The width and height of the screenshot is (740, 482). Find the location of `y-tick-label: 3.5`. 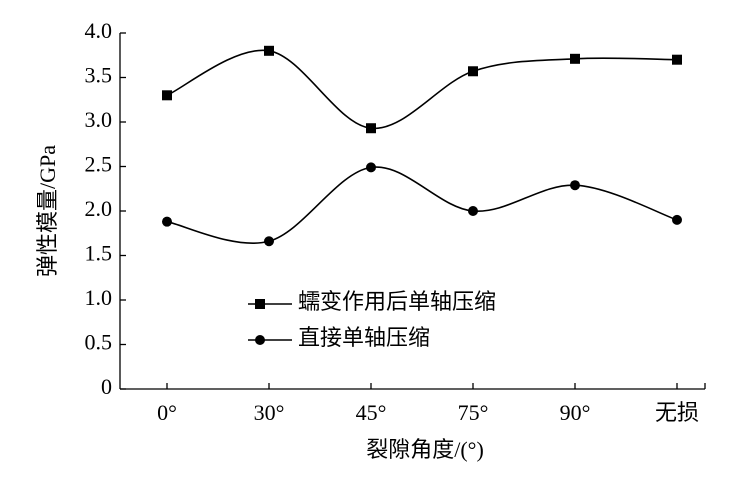

y-tick-label: 3.5 is located at coordinates (99, 75).